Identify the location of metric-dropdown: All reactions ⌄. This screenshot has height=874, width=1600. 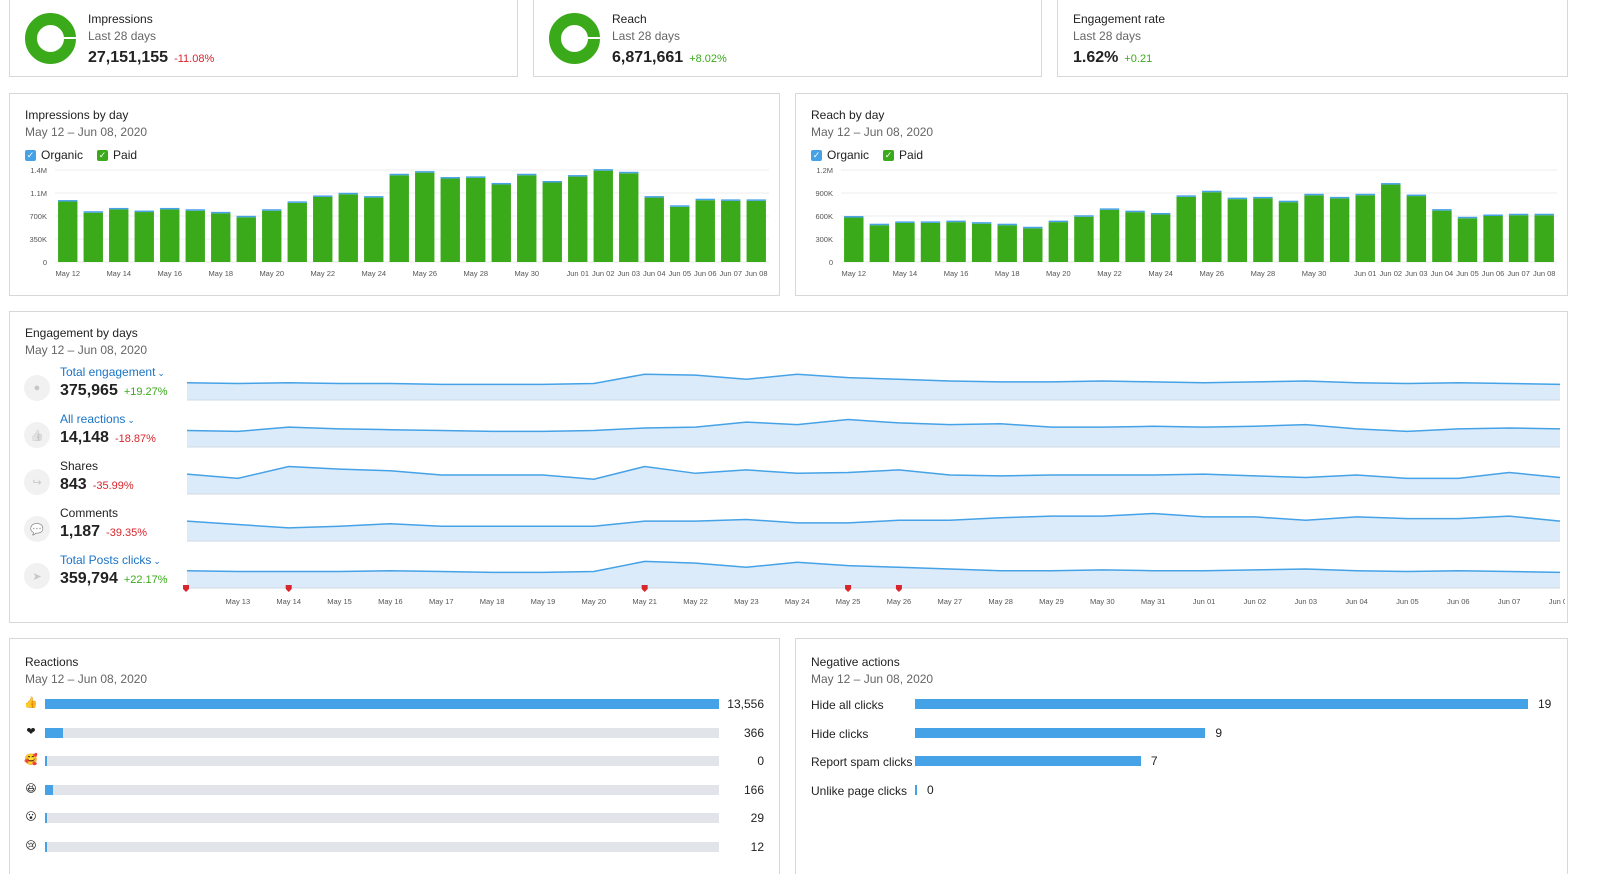
(97, 419).